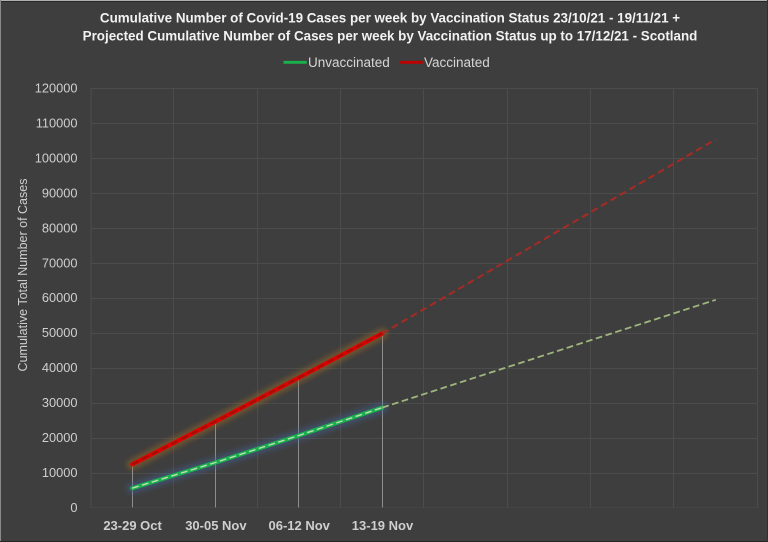 The height and width of the screenshot is (542, 768). Describe the element at coordinates (60, 402) in the screenshot. I see `svg-text: 30000` at that location.